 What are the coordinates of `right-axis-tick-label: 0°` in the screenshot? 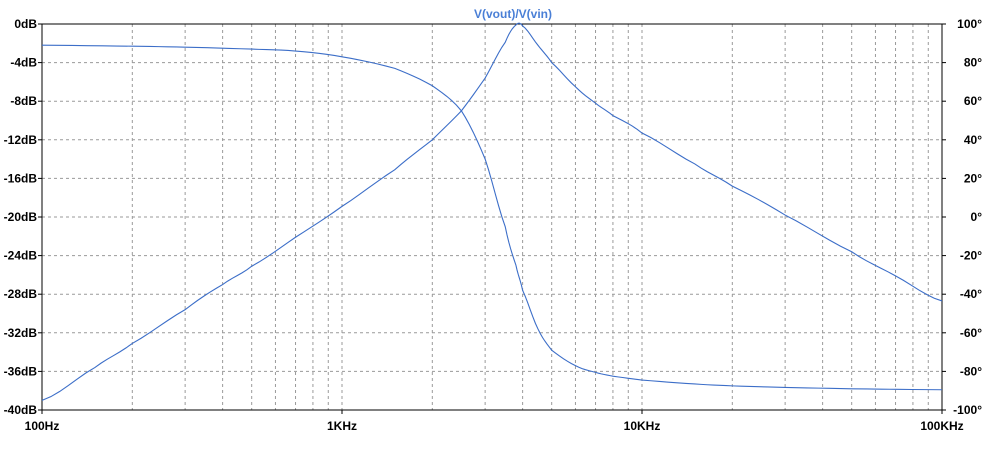 It's located at (977, 217).